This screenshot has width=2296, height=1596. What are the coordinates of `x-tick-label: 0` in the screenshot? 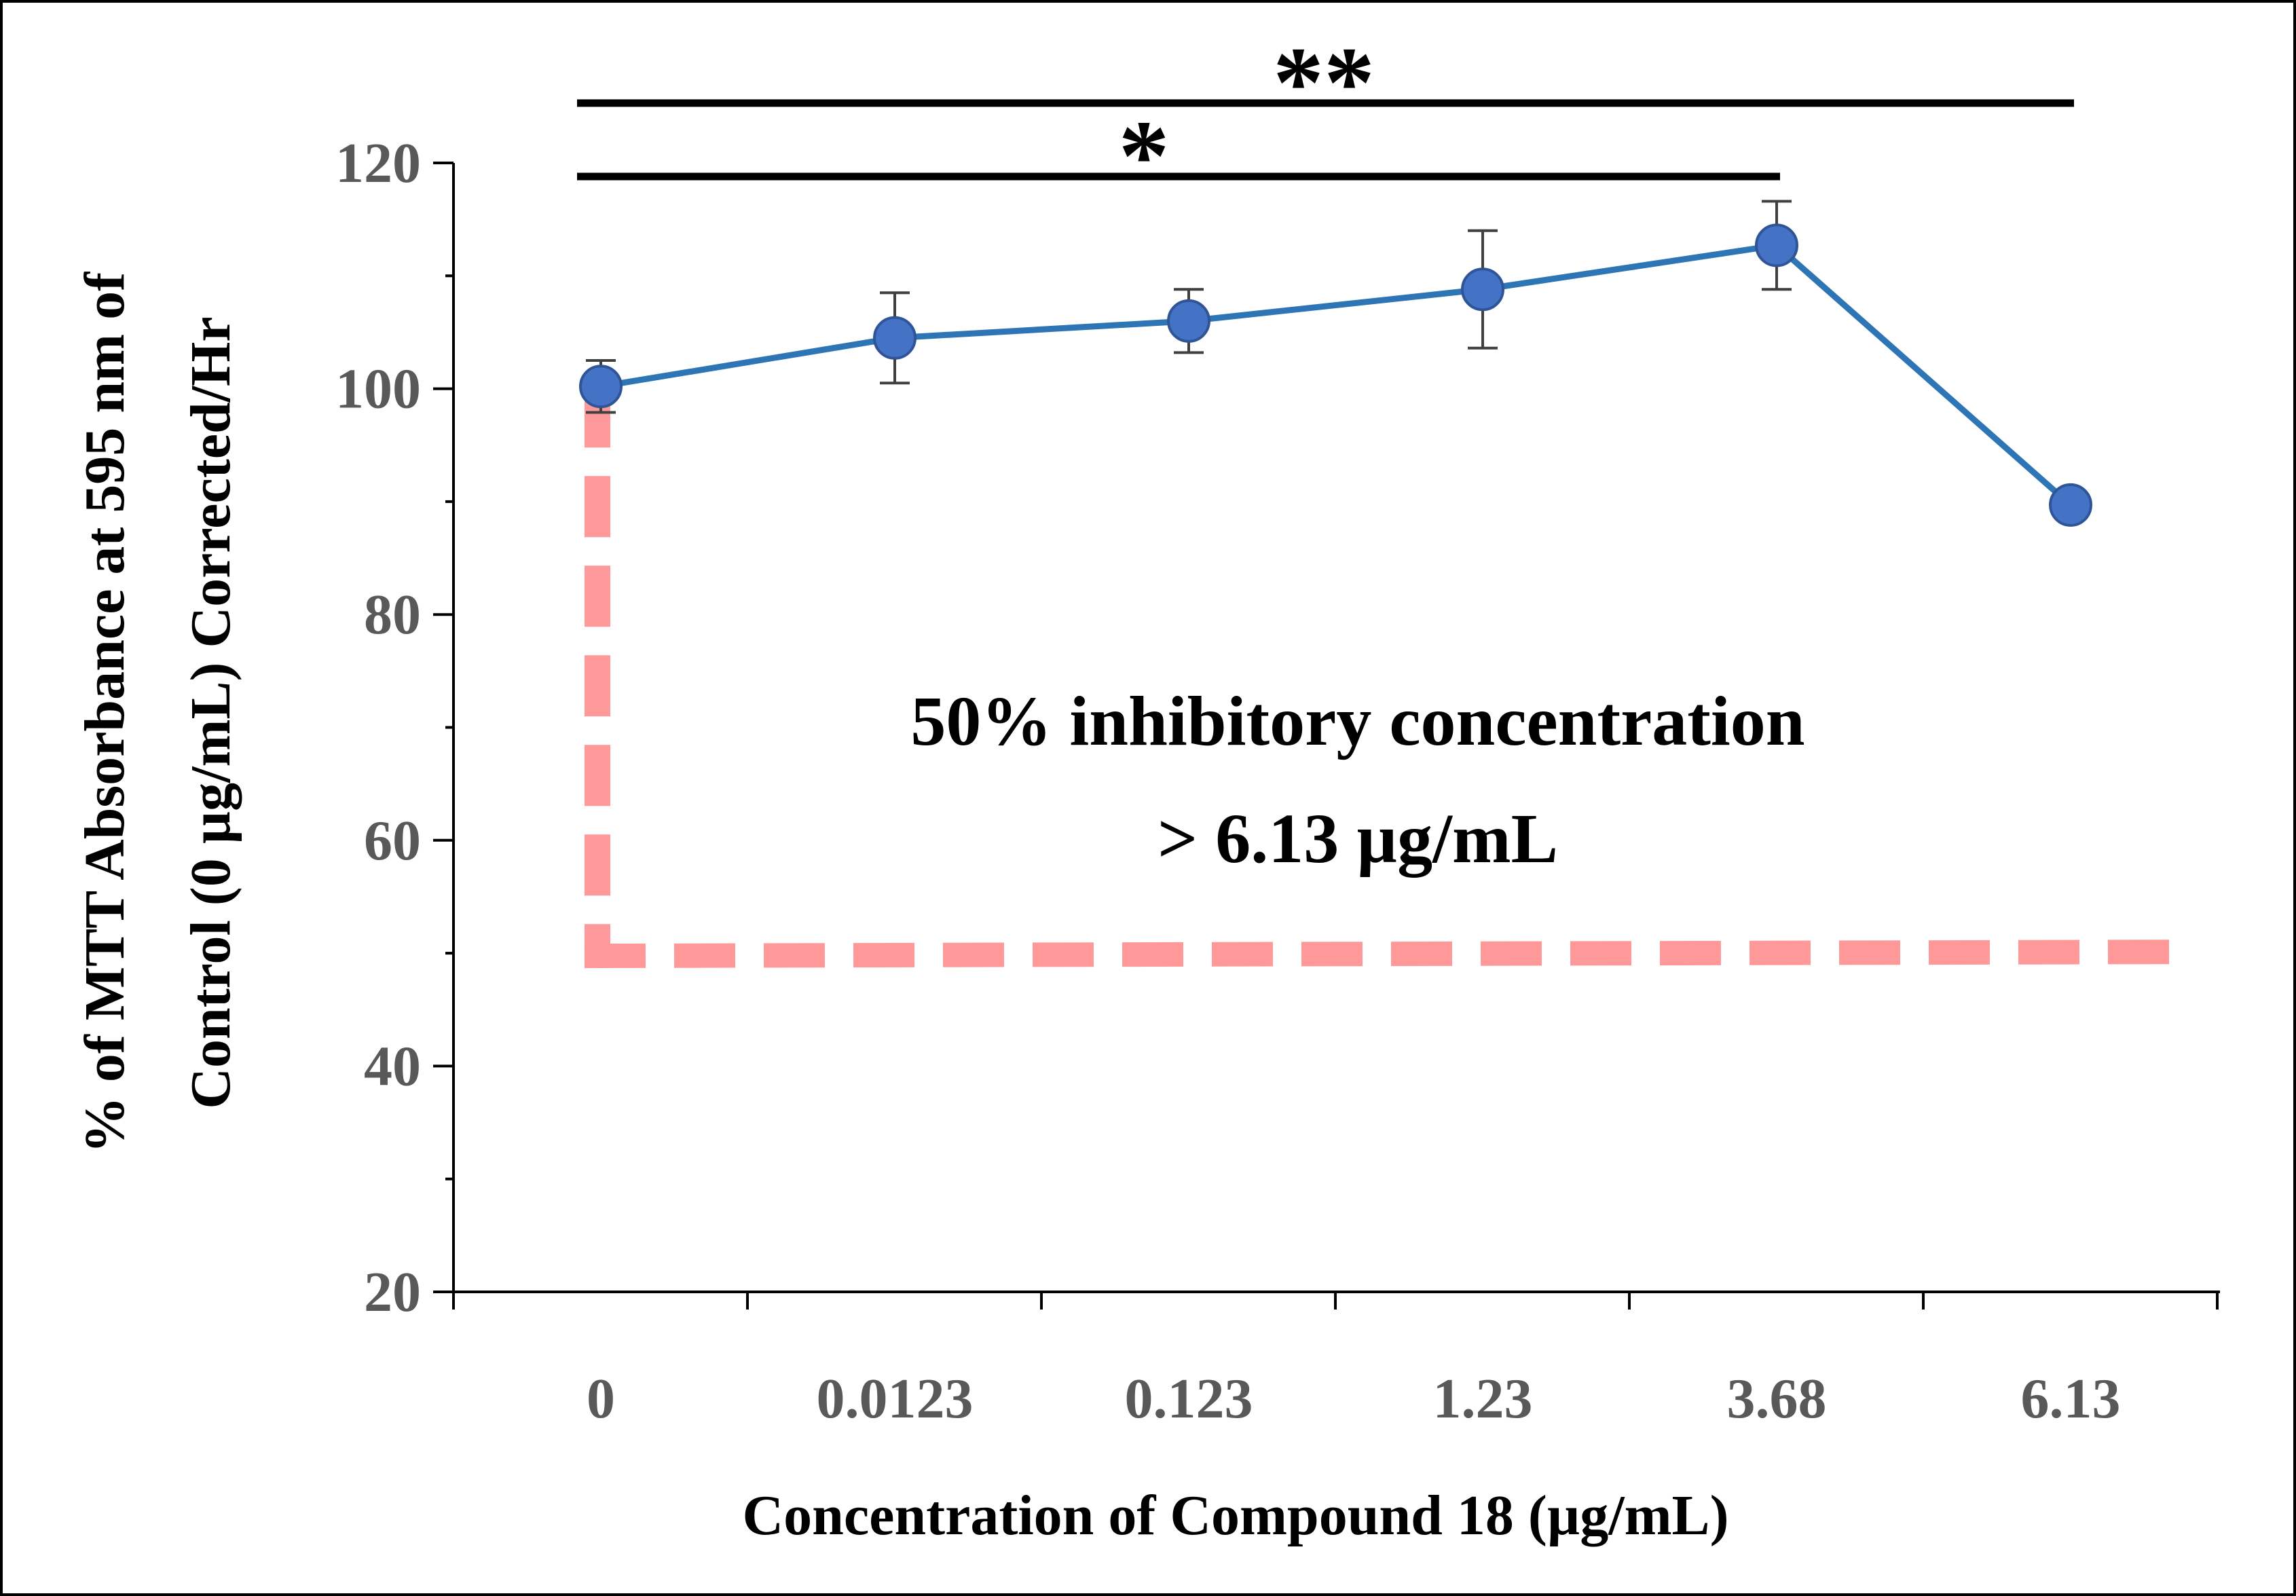 It's located at (601, 1398).